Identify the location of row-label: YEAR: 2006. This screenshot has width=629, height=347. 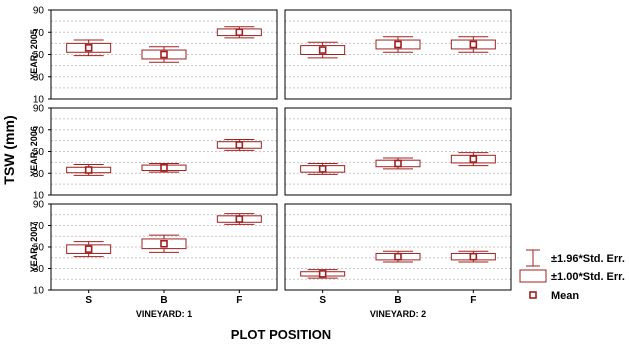
(34, 151).